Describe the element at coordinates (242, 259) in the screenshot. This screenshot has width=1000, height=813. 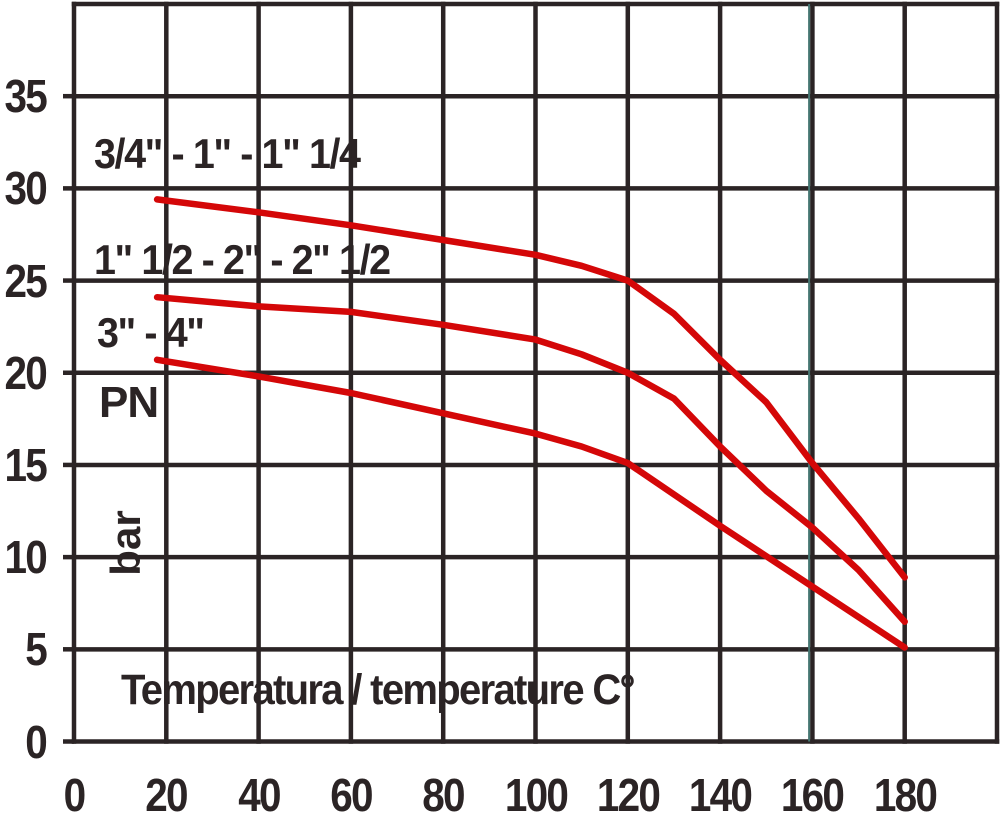
I see `series-label-medium-sizes: 1" 1/2 - 2" - 2" 1/2` at that location.